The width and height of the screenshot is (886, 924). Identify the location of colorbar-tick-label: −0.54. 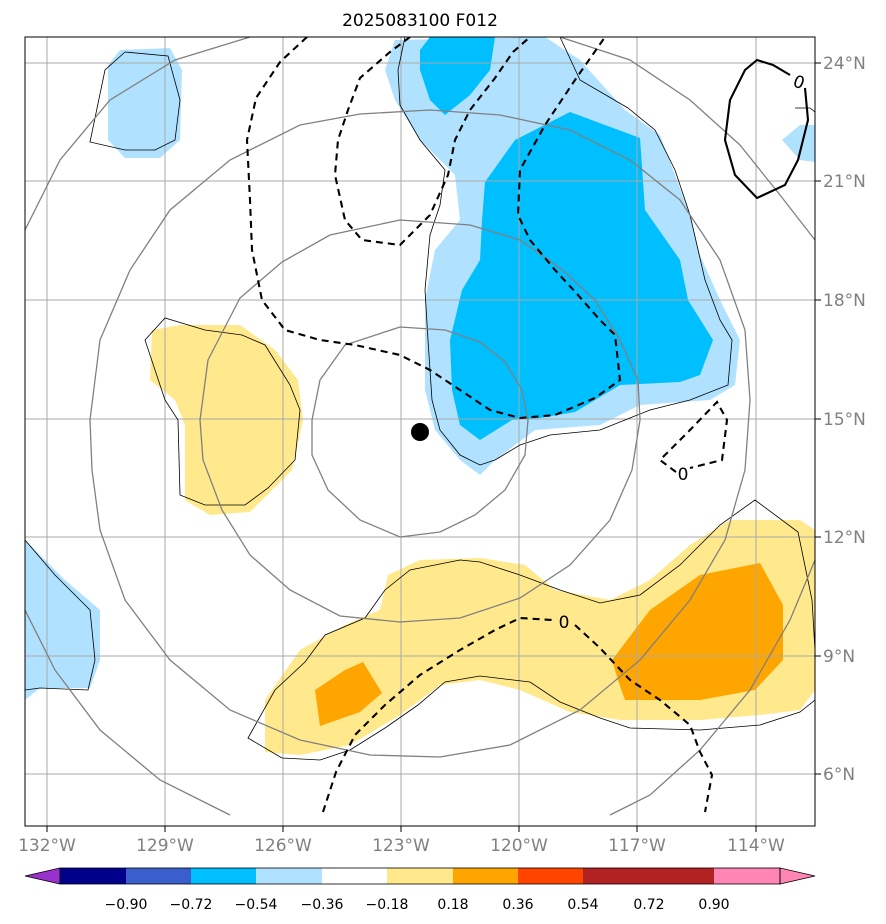
(256, 905).